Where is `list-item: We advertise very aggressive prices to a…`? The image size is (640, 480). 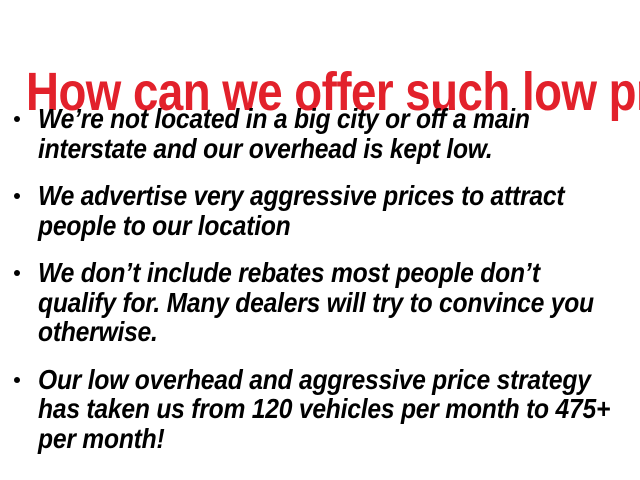 list-item: We advertise very aggressive prices to a… is located at coordinates (320, 210).